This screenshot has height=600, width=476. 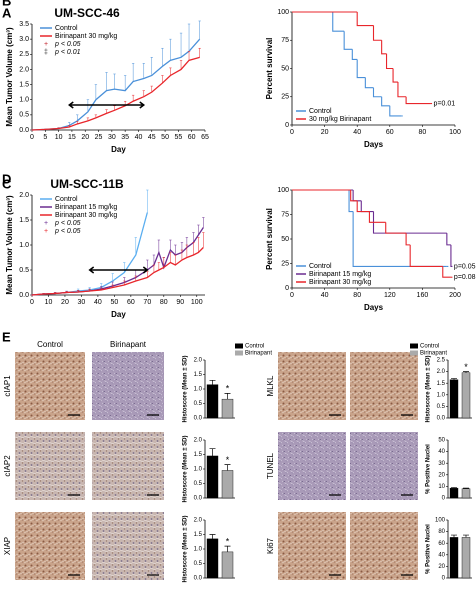 I want to click on x-axis-label: Days, so click(x=374, y=144).